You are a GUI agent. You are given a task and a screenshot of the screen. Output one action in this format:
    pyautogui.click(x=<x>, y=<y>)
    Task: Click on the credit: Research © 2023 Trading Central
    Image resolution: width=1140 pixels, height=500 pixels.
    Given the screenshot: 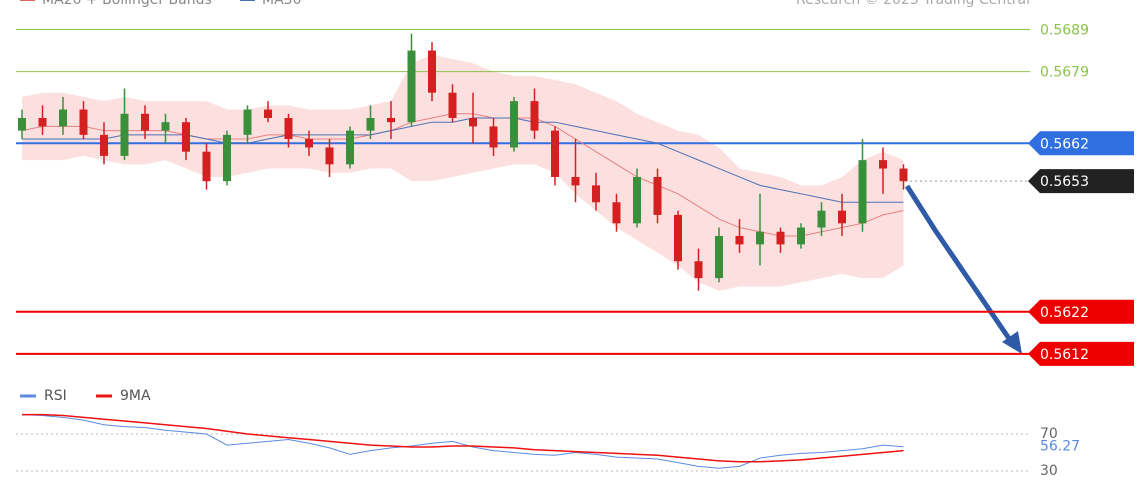 What is the action you would take?
    pyautogui.click(x=913, y=4)
    